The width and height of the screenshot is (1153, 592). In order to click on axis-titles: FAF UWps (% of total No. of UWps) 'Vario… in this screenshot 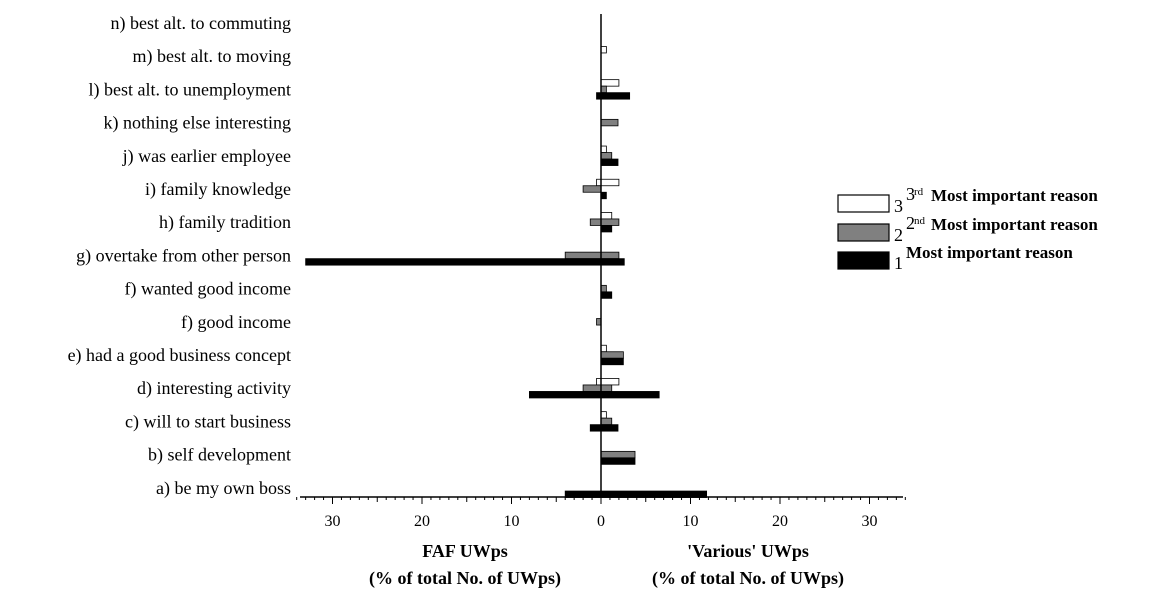, I will do `click(606, 565)`.